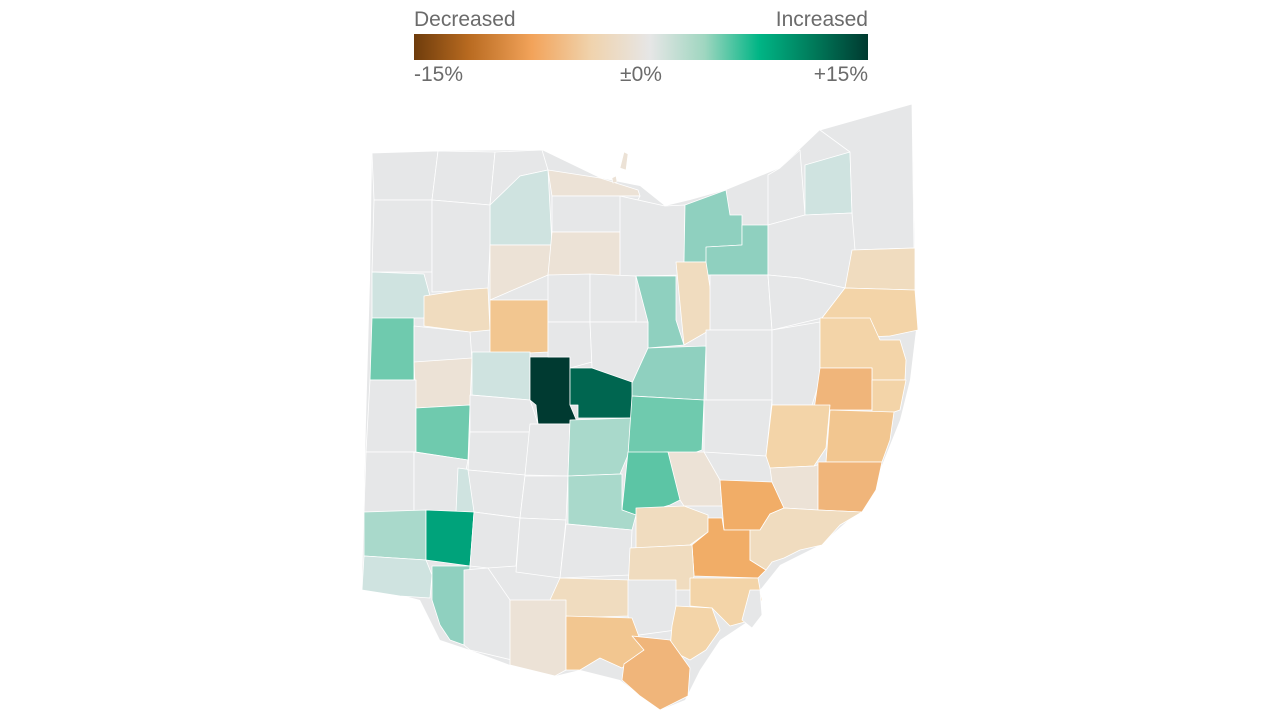  I want to click on lake-erie-islands, so click(620, 167).